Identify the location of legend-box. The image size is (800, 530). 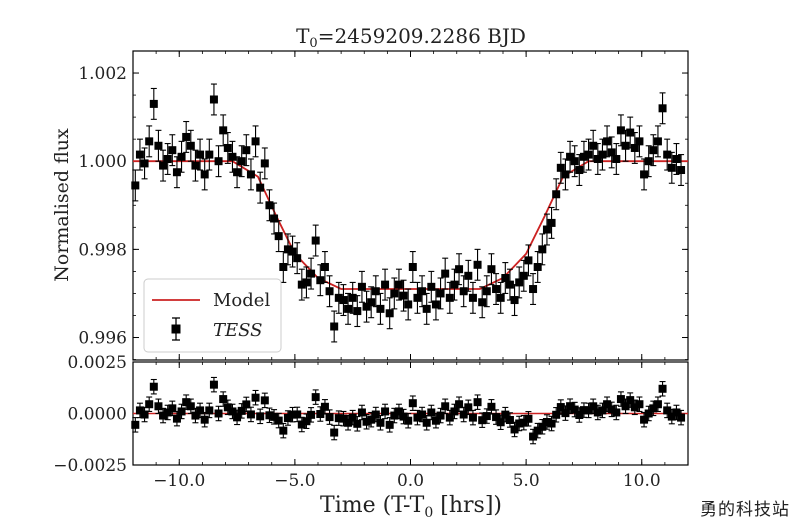
(212, 315).